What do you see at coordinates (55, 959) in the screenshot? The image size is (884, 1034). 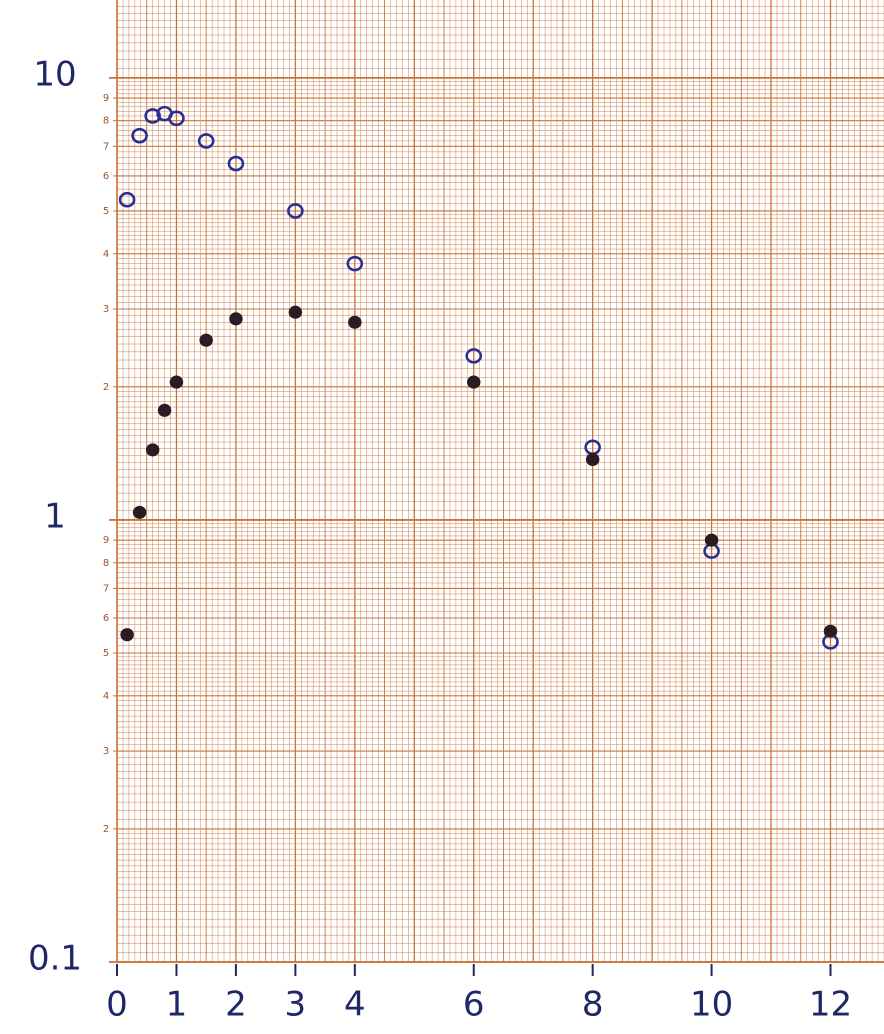 I see `y-tick-label: 0.1` at bounding box center [55, 959].